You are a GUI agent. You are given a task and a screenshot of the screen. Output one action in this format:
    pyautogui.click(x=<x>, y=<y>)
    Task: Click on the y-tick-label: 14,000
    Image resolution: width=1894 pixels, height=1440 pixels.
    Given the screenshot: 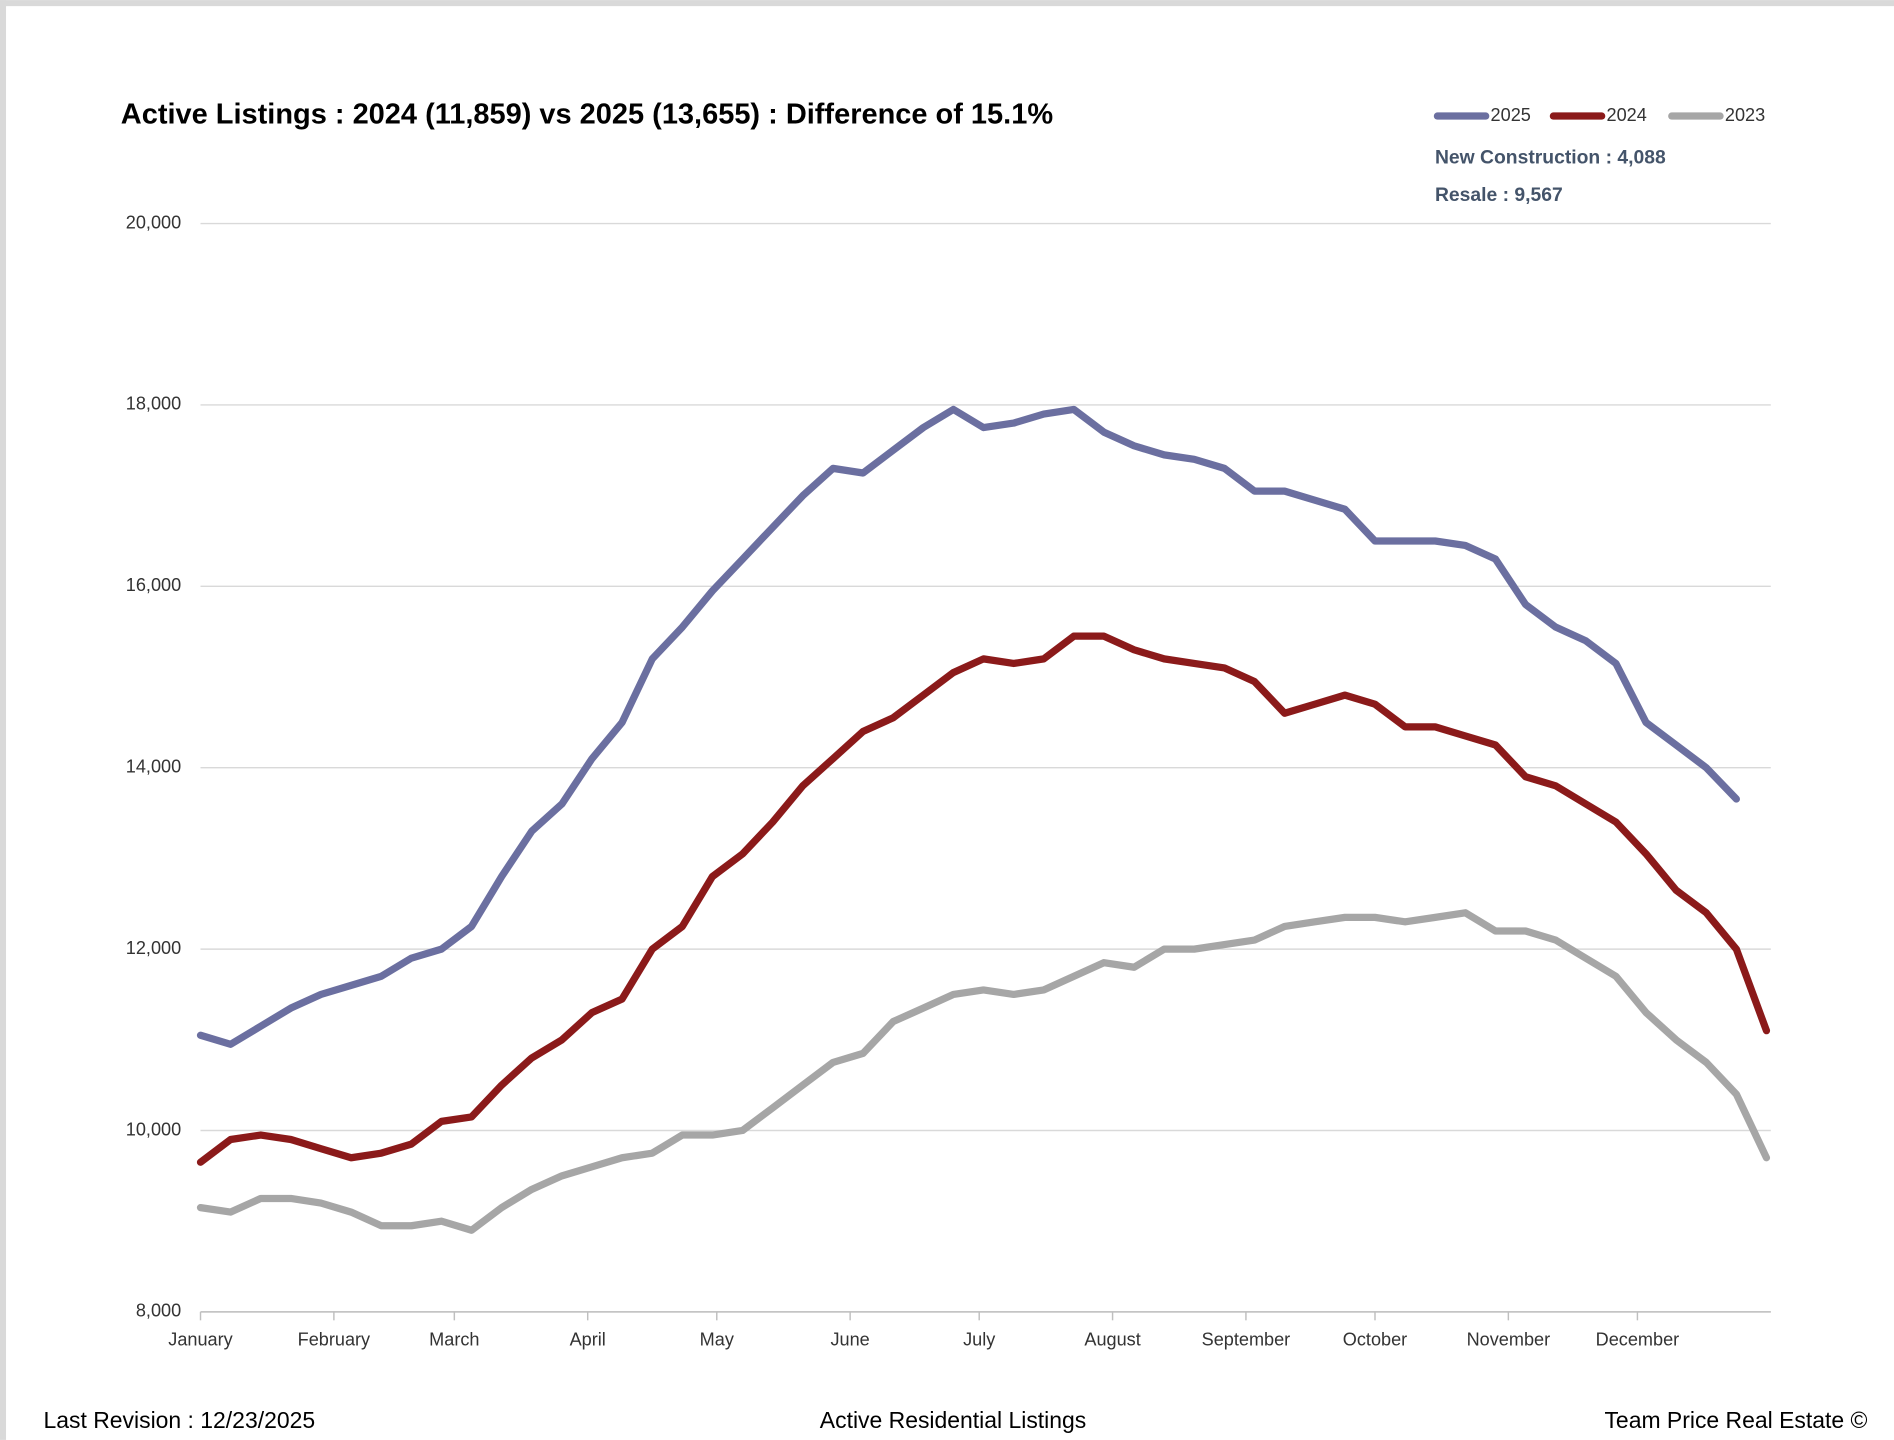 What is the action you would take?
    pyautogui.click(x=153, y=766)
    